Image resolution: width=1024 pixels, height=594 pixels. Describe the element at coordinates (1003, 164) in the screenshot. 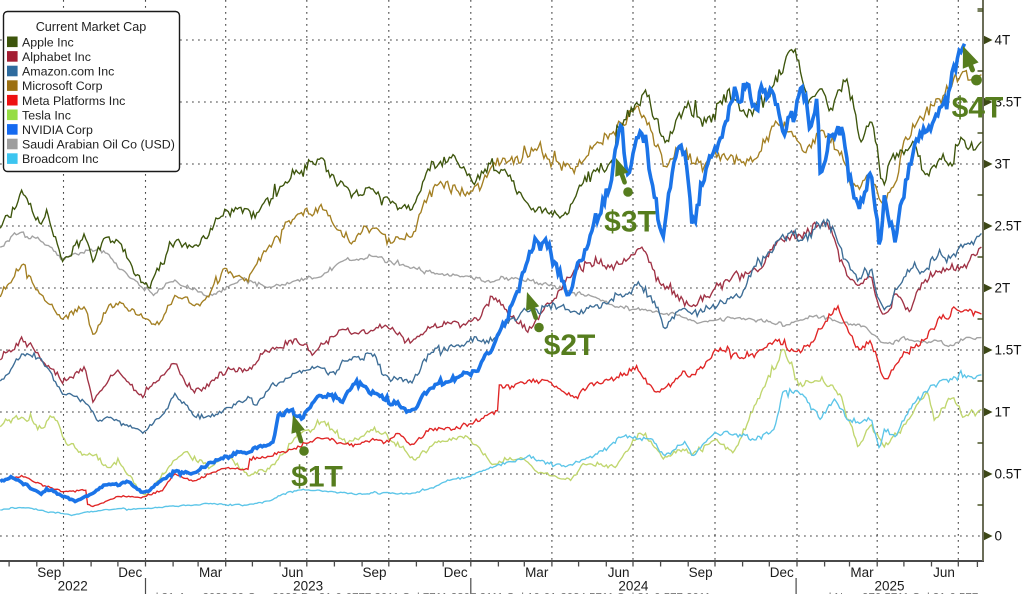

I see `svg-text: 3T` at that location.